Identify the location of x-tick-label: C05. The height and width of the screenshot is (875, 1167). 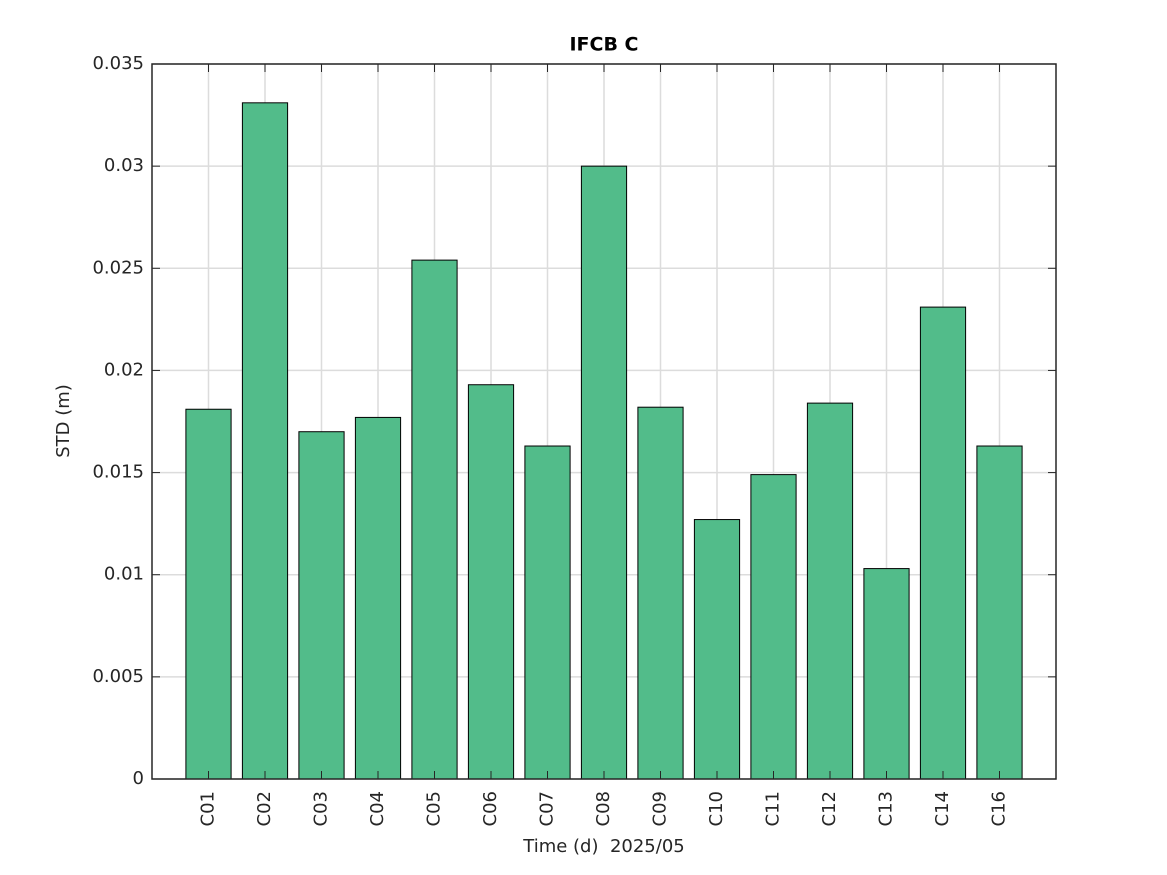
(434, 808).